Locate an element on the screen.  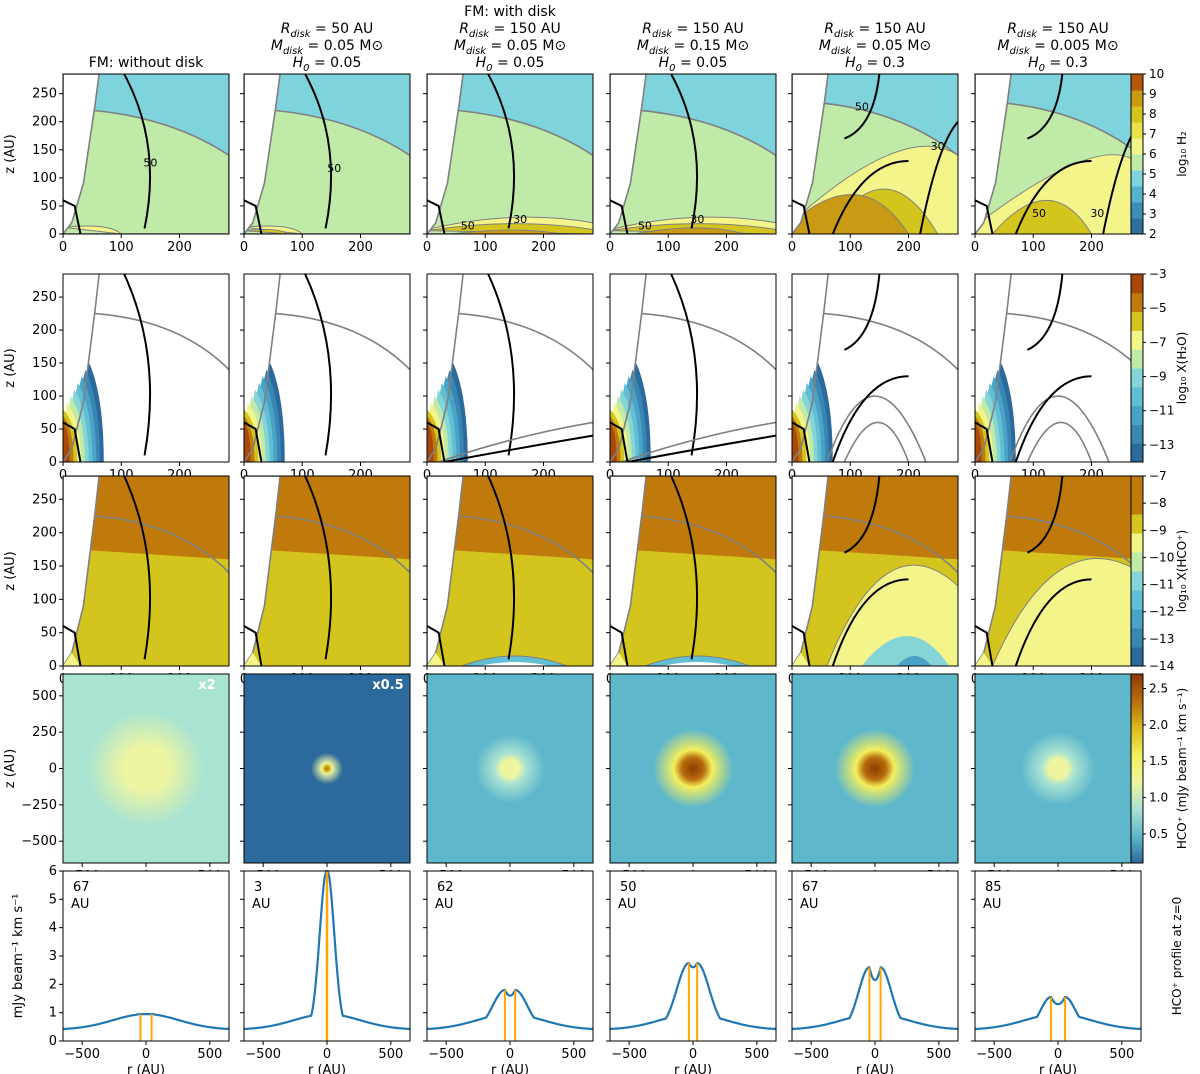
x-tick-label: 0 is located at coordinates (510, 1054).